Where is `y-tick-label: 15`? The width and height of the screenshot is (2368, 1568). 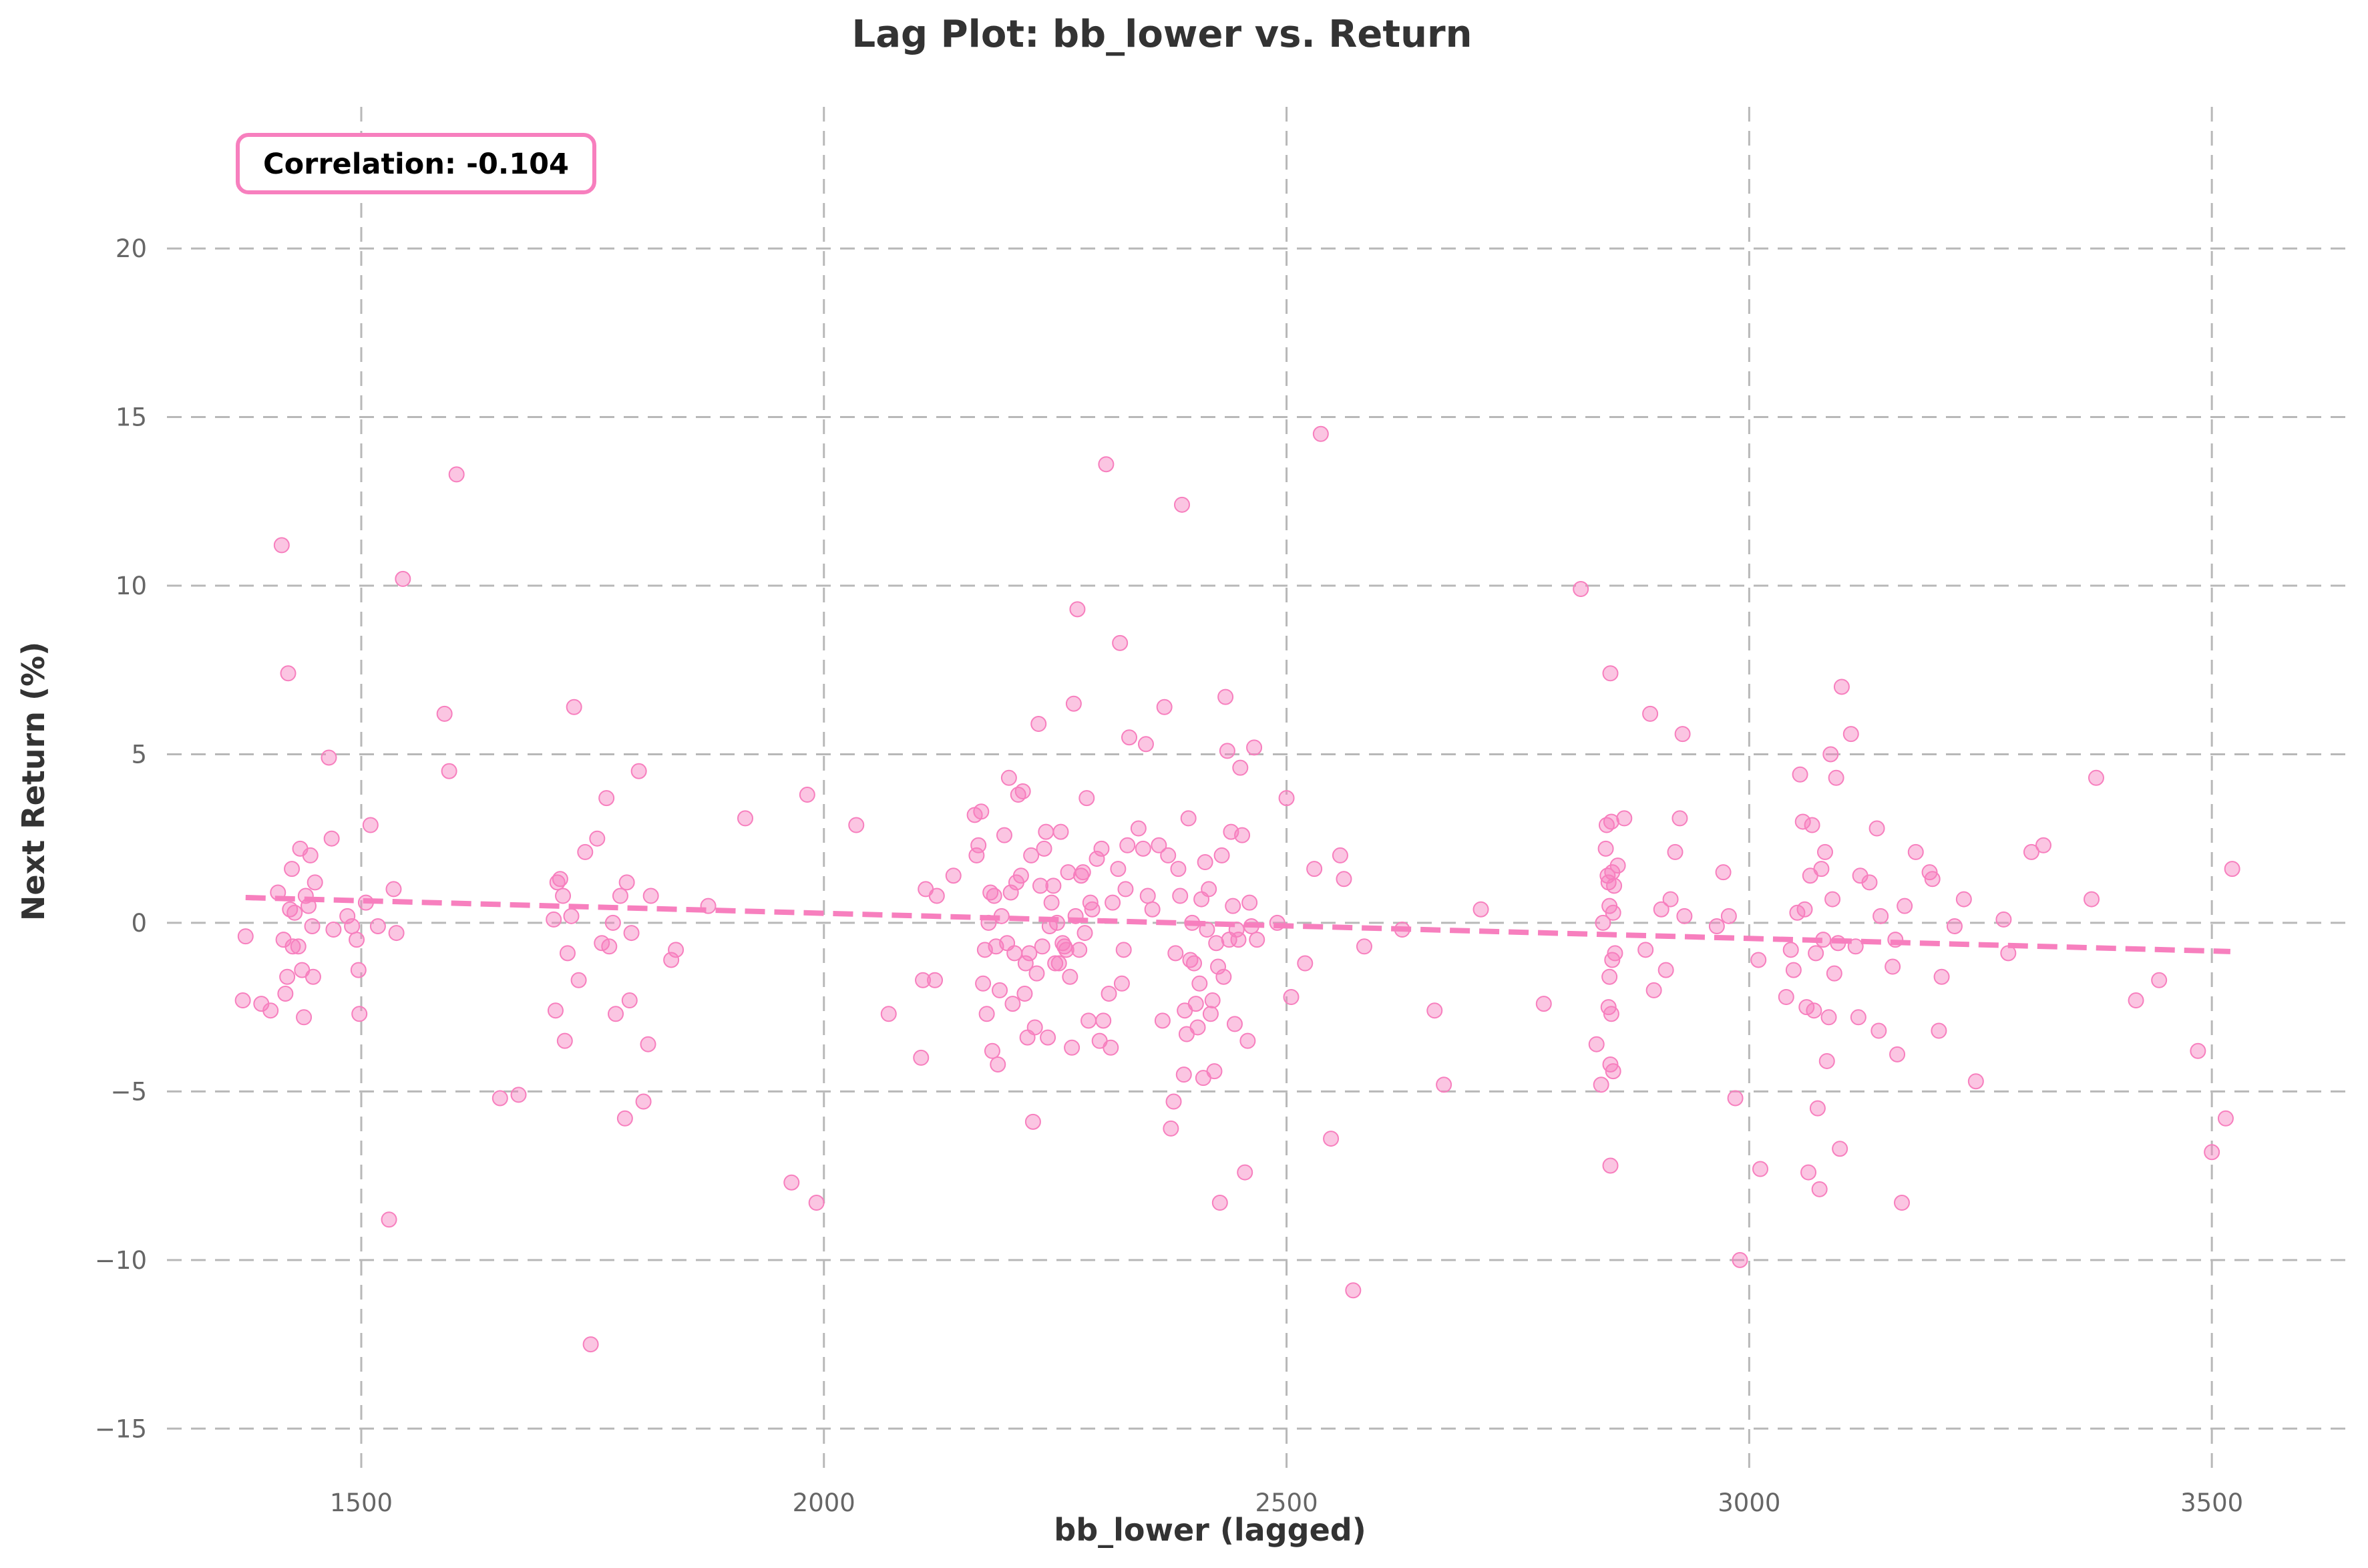 y-tick-label: 15 is located at coordinates (131, 417).